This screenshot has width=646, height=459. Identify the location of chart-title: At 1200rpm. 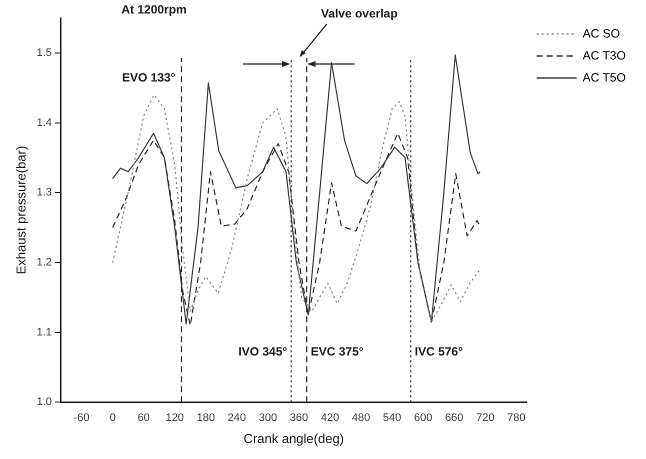
(154, 9).